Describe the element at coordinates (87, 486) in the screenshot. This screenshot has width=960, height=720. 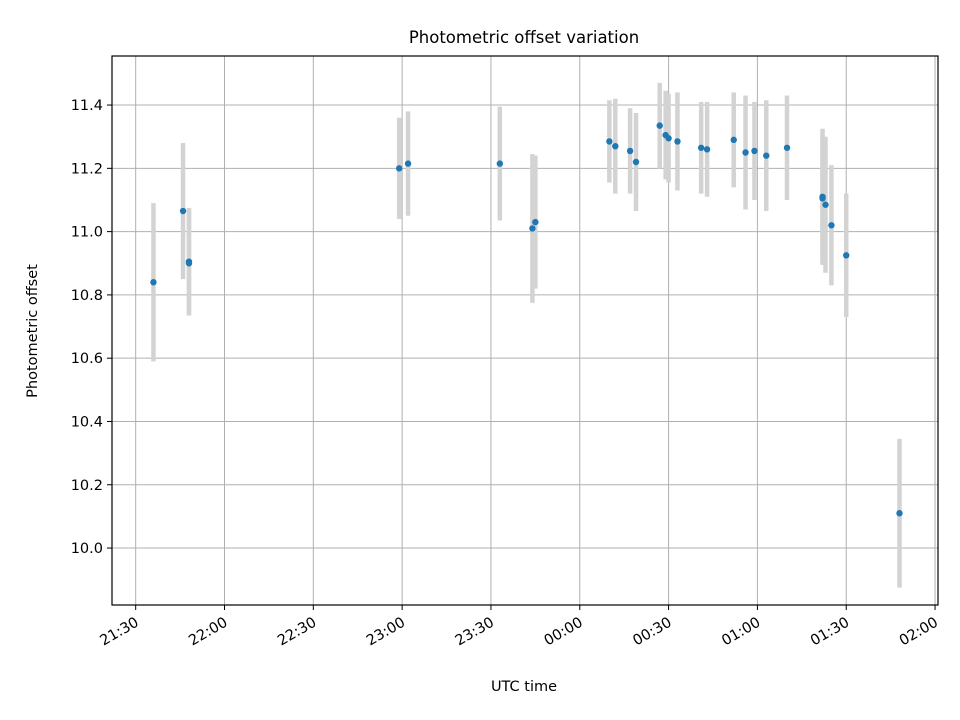
I see `y-tick-label: 10.2` at that location.